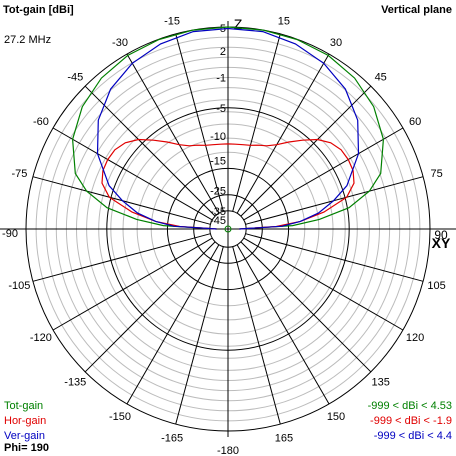 The image size is (456, 456). I want to click on radial-label: -15, so click(218, 161).